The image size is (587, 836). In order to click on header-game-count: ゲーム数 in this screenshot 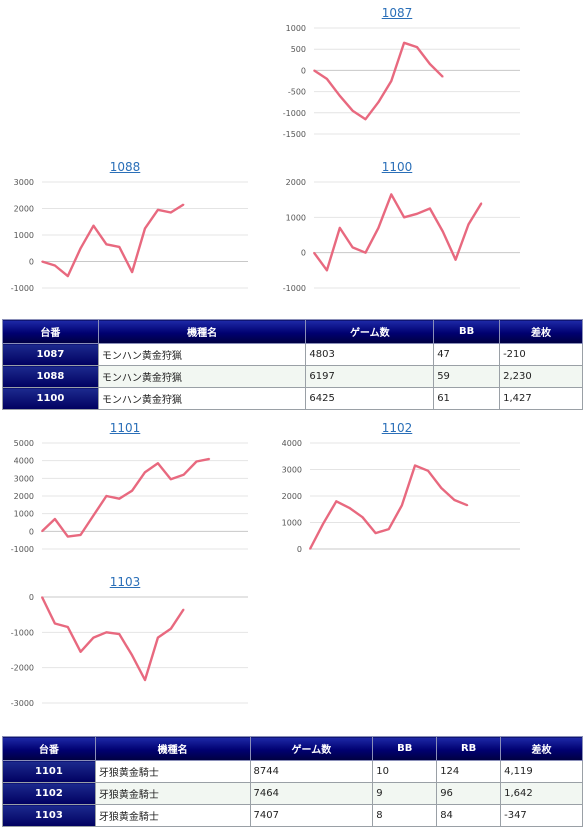, I will do `click(311, 748)`.